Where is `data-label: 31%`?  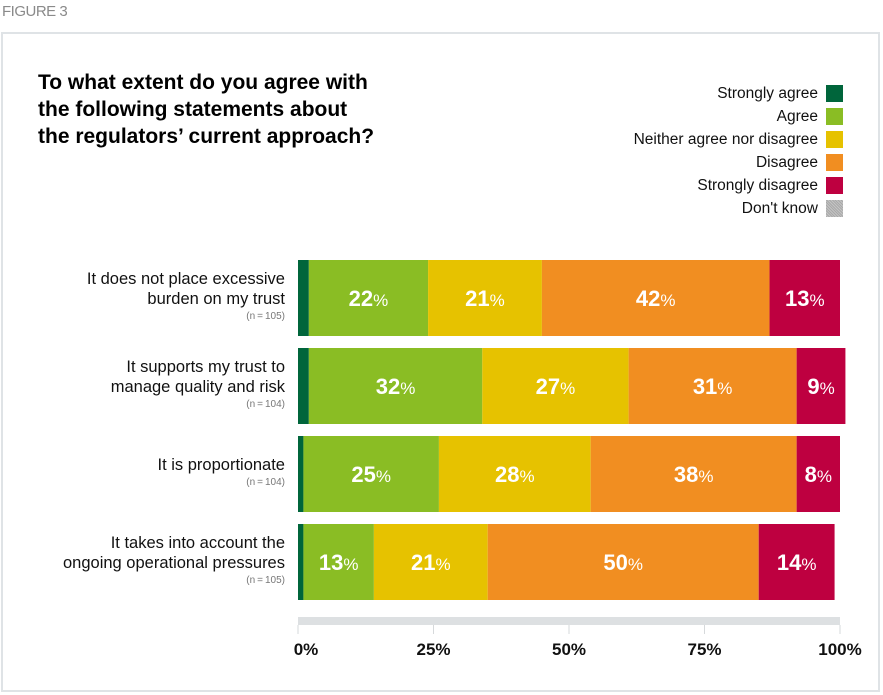
data-label: 31% is located at coordinates (713, 386).